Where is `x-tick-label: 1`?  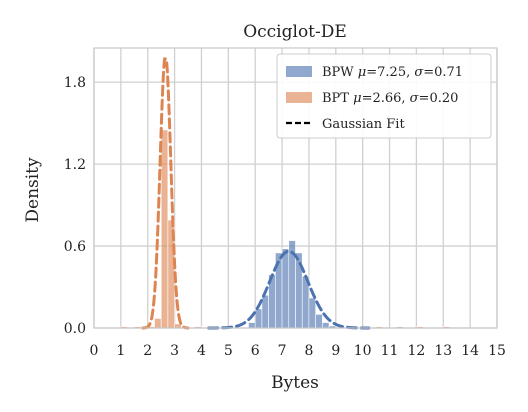
x-tick-label: 1 is located at coordinates (120, 351).